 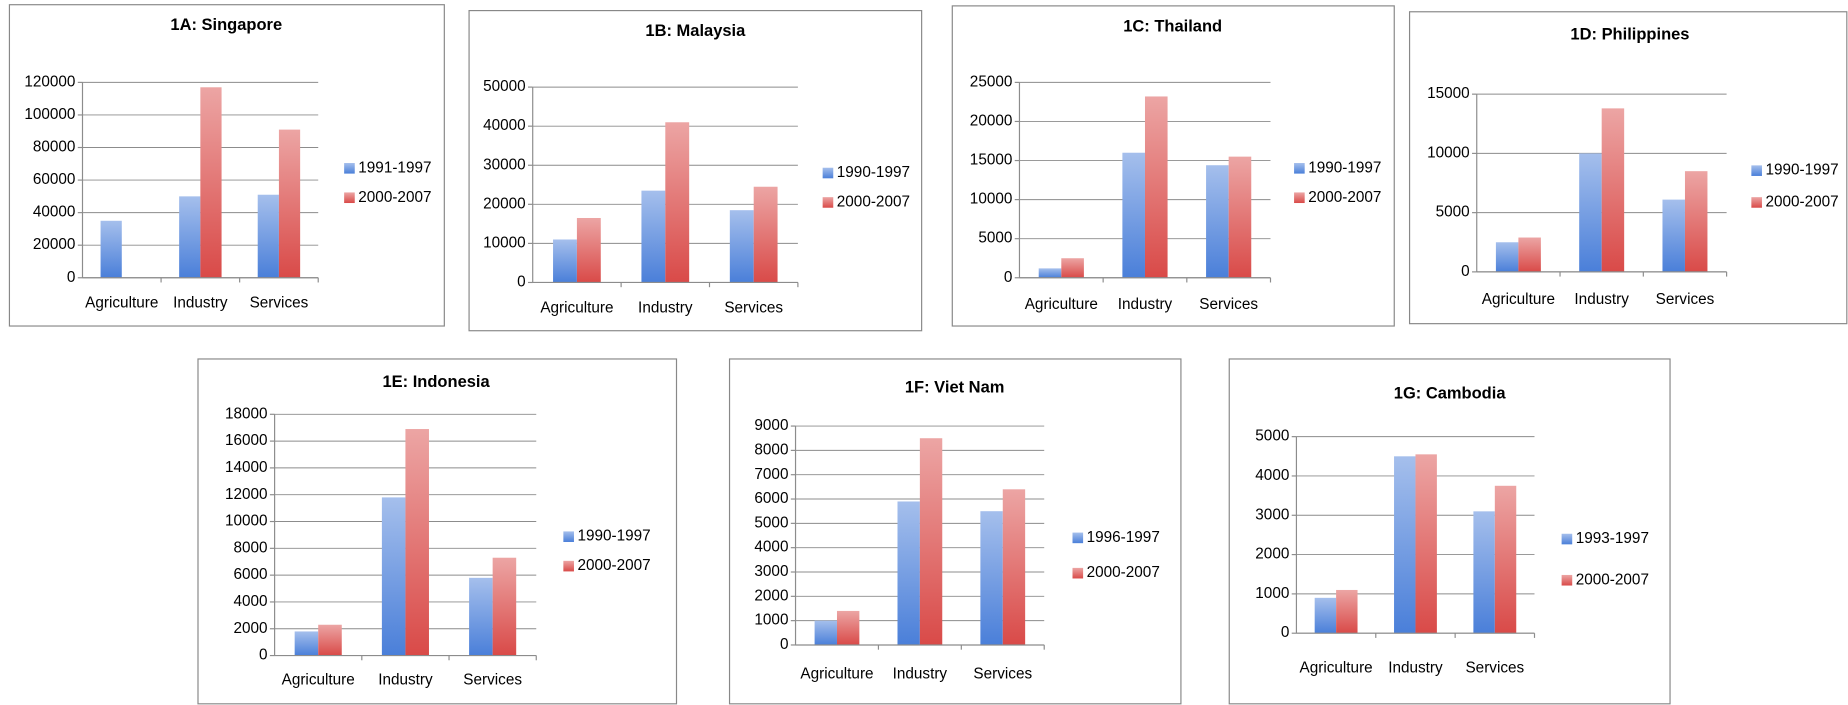 What do you see at coordinates (49, 114) in the screenshot?
I see `y-tick-label: 100000` at bounding box center [49, 114].